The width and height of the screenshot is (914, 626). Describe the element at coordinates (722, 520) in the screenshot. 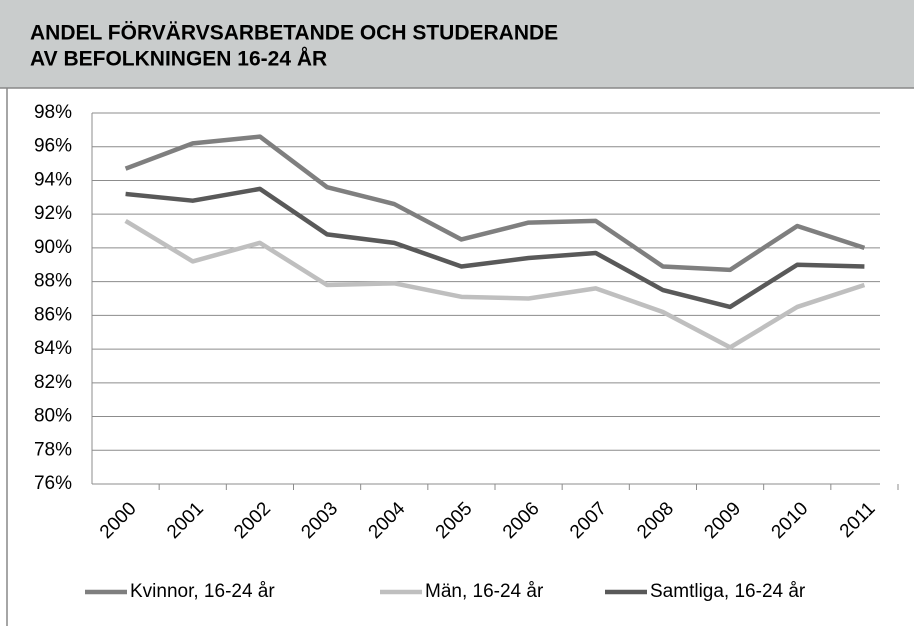

I see `x-tick-label: 2009` at that location.